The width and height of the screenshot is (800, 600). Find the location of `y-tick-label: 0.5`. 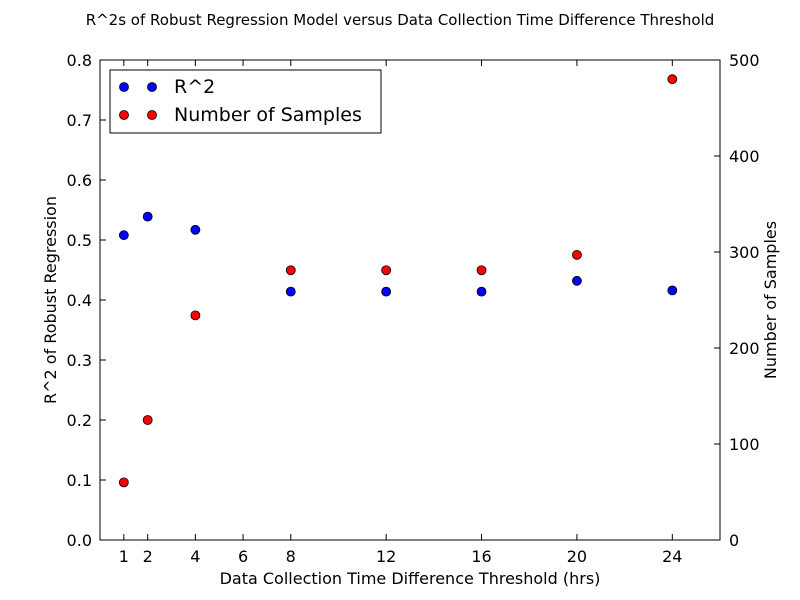

y-tick-label: 0.5 is located at coordinates (79, 240).